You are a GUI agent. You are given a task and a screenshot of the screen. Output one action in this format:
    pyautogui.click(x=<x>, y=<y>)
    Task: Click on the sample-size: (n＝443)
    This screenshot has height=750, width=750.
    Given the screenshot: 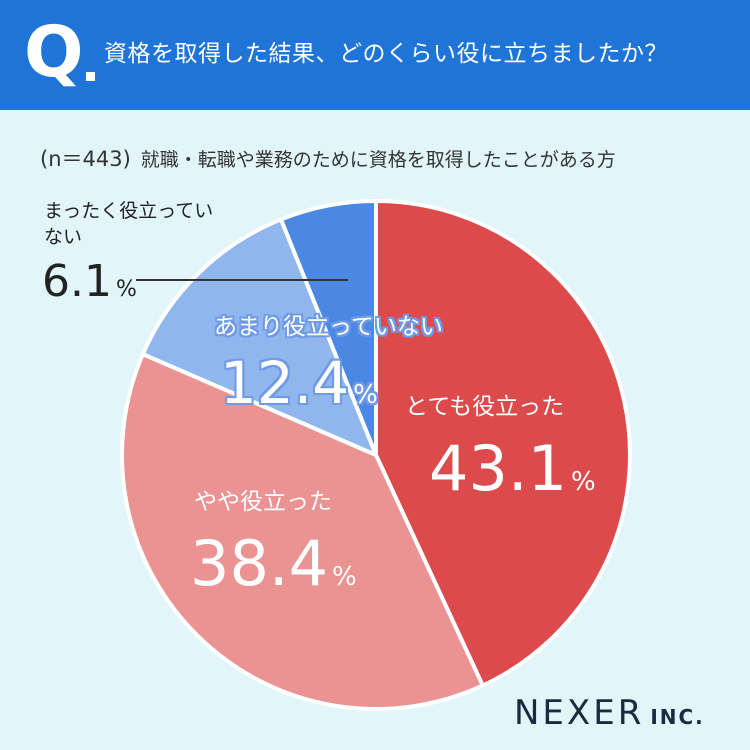 What is the action you would take?
    pyautogui.click(x=85, y=159)
    